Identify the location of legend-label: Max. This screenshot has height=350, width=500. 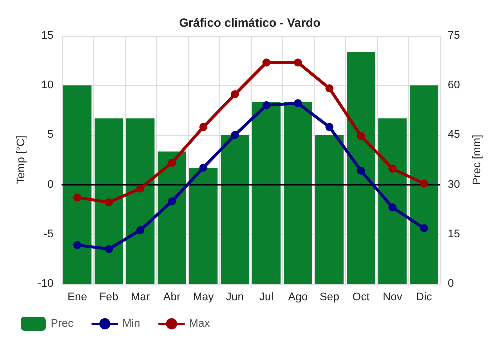
(200, 324).